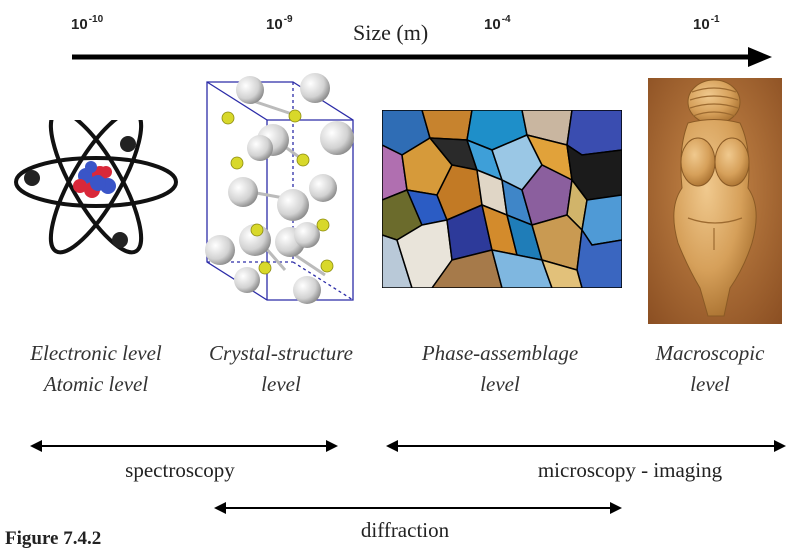 This screenshot has height=550, width=792. What do you see at coordinates (87, 23) in the screenshot?
I see `tick-label-1e-10: 10⁻¹⁰` at bounding box center [87, 23].